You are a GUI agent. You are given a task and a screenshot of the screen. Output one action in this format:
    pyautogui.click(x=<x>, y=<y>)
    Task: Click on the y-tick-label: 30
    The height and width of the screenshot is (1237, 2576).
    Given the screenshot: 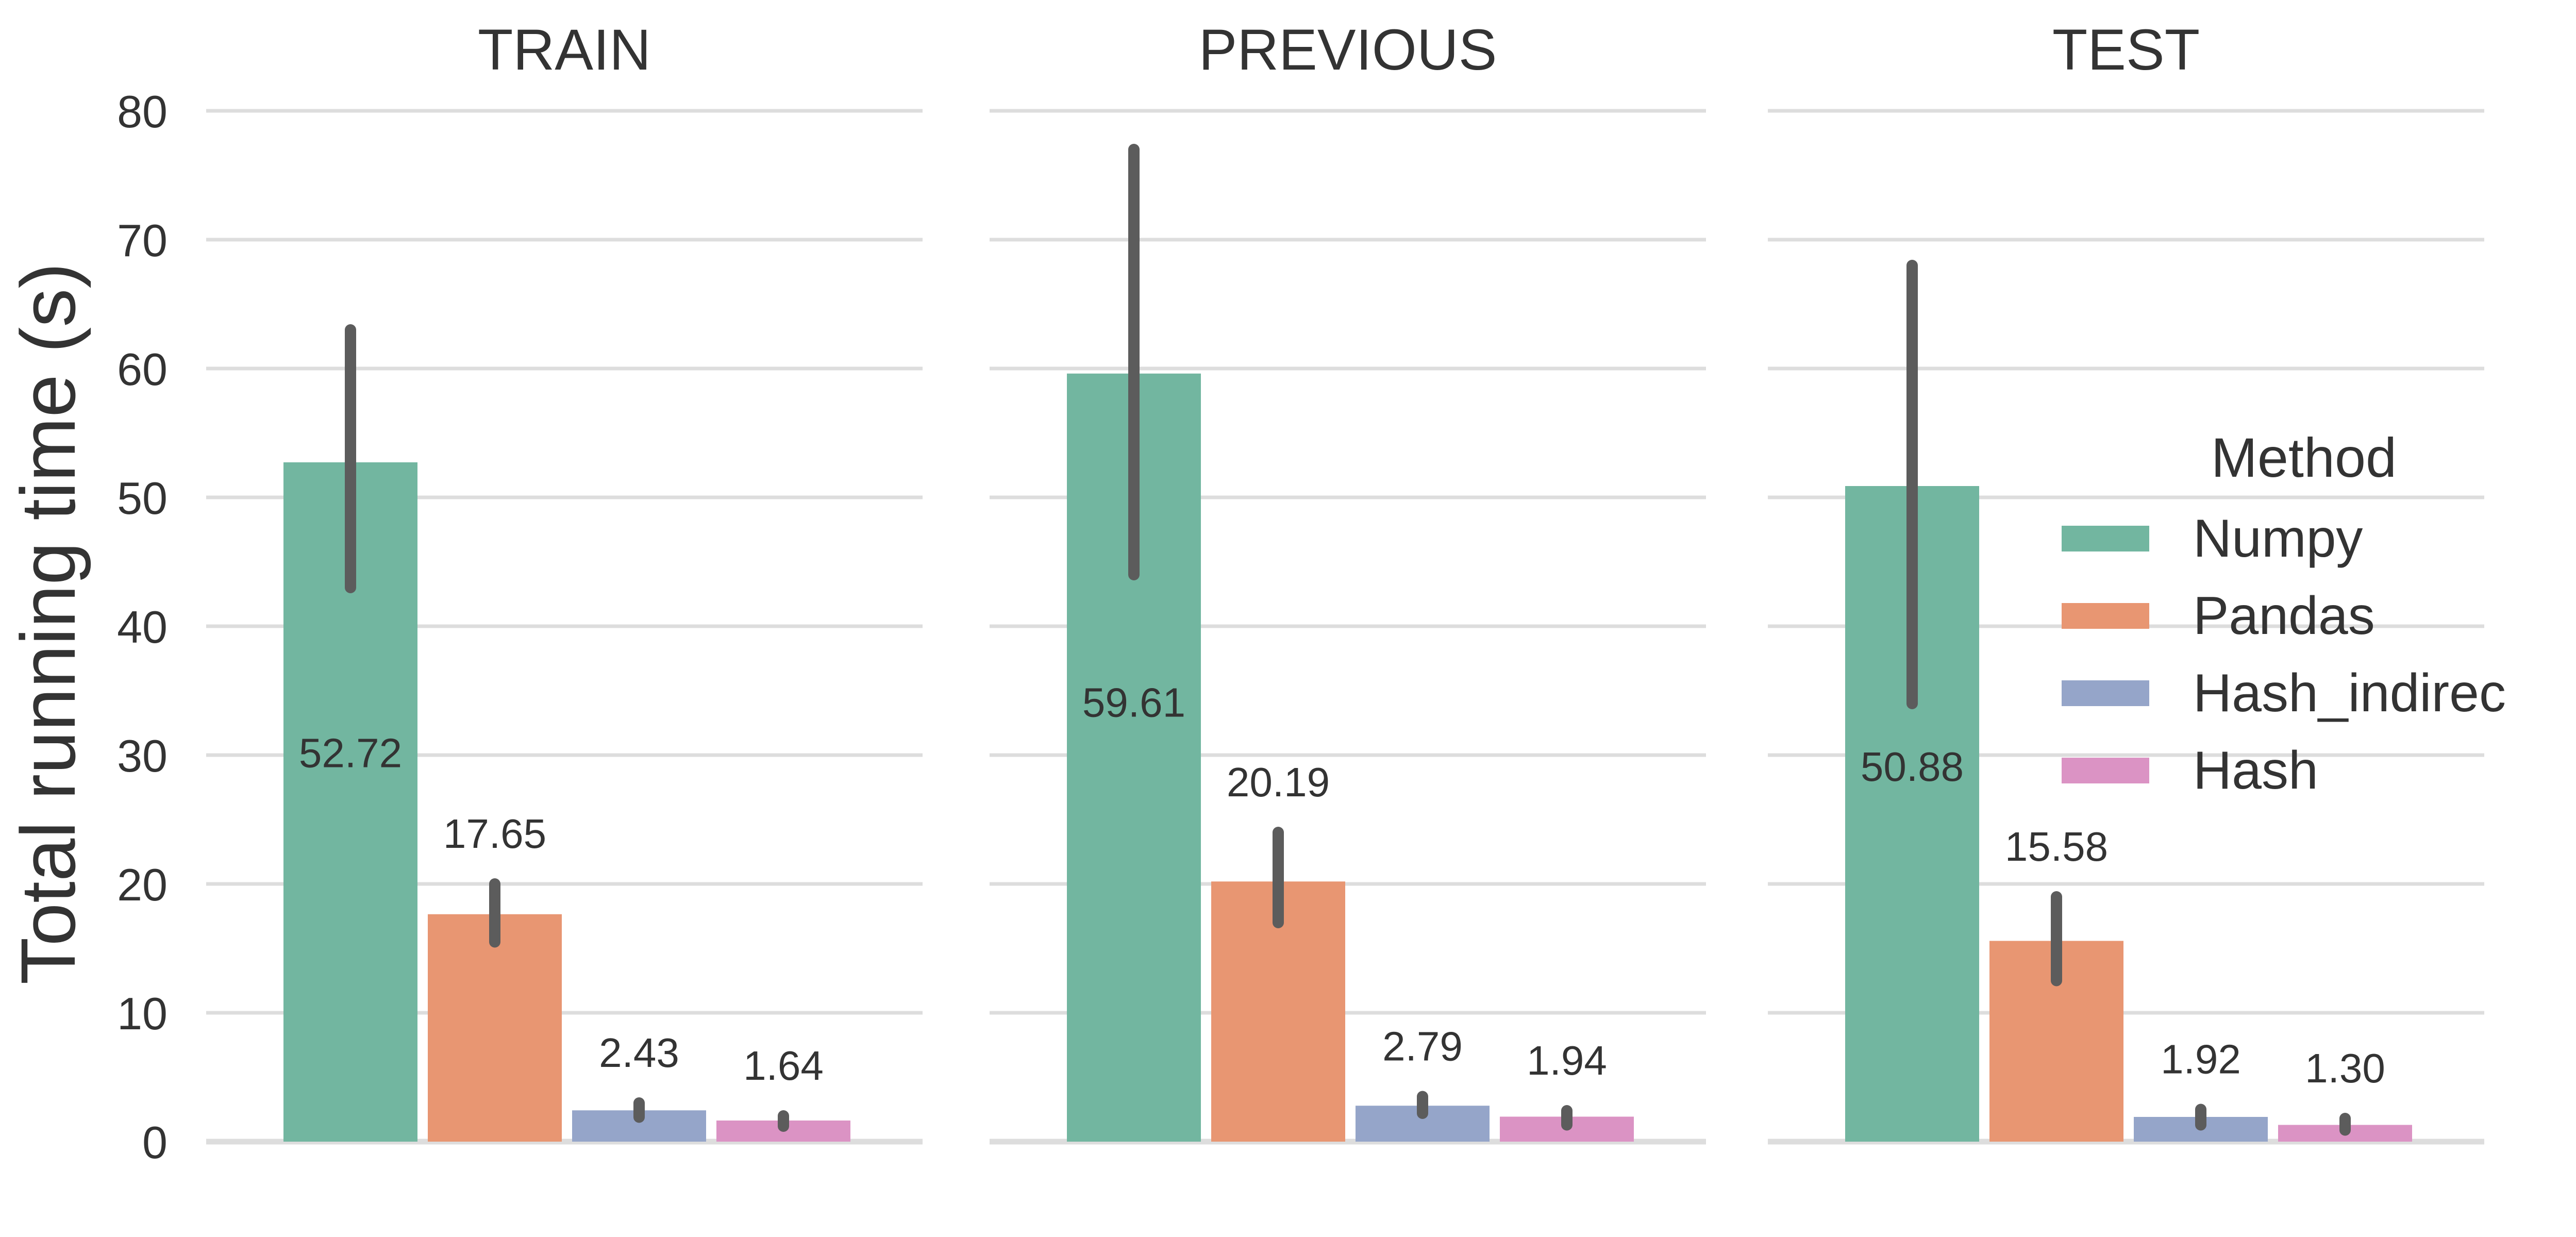 What is the action you would take?
    pyautogui.click(x=142, y=755)
    